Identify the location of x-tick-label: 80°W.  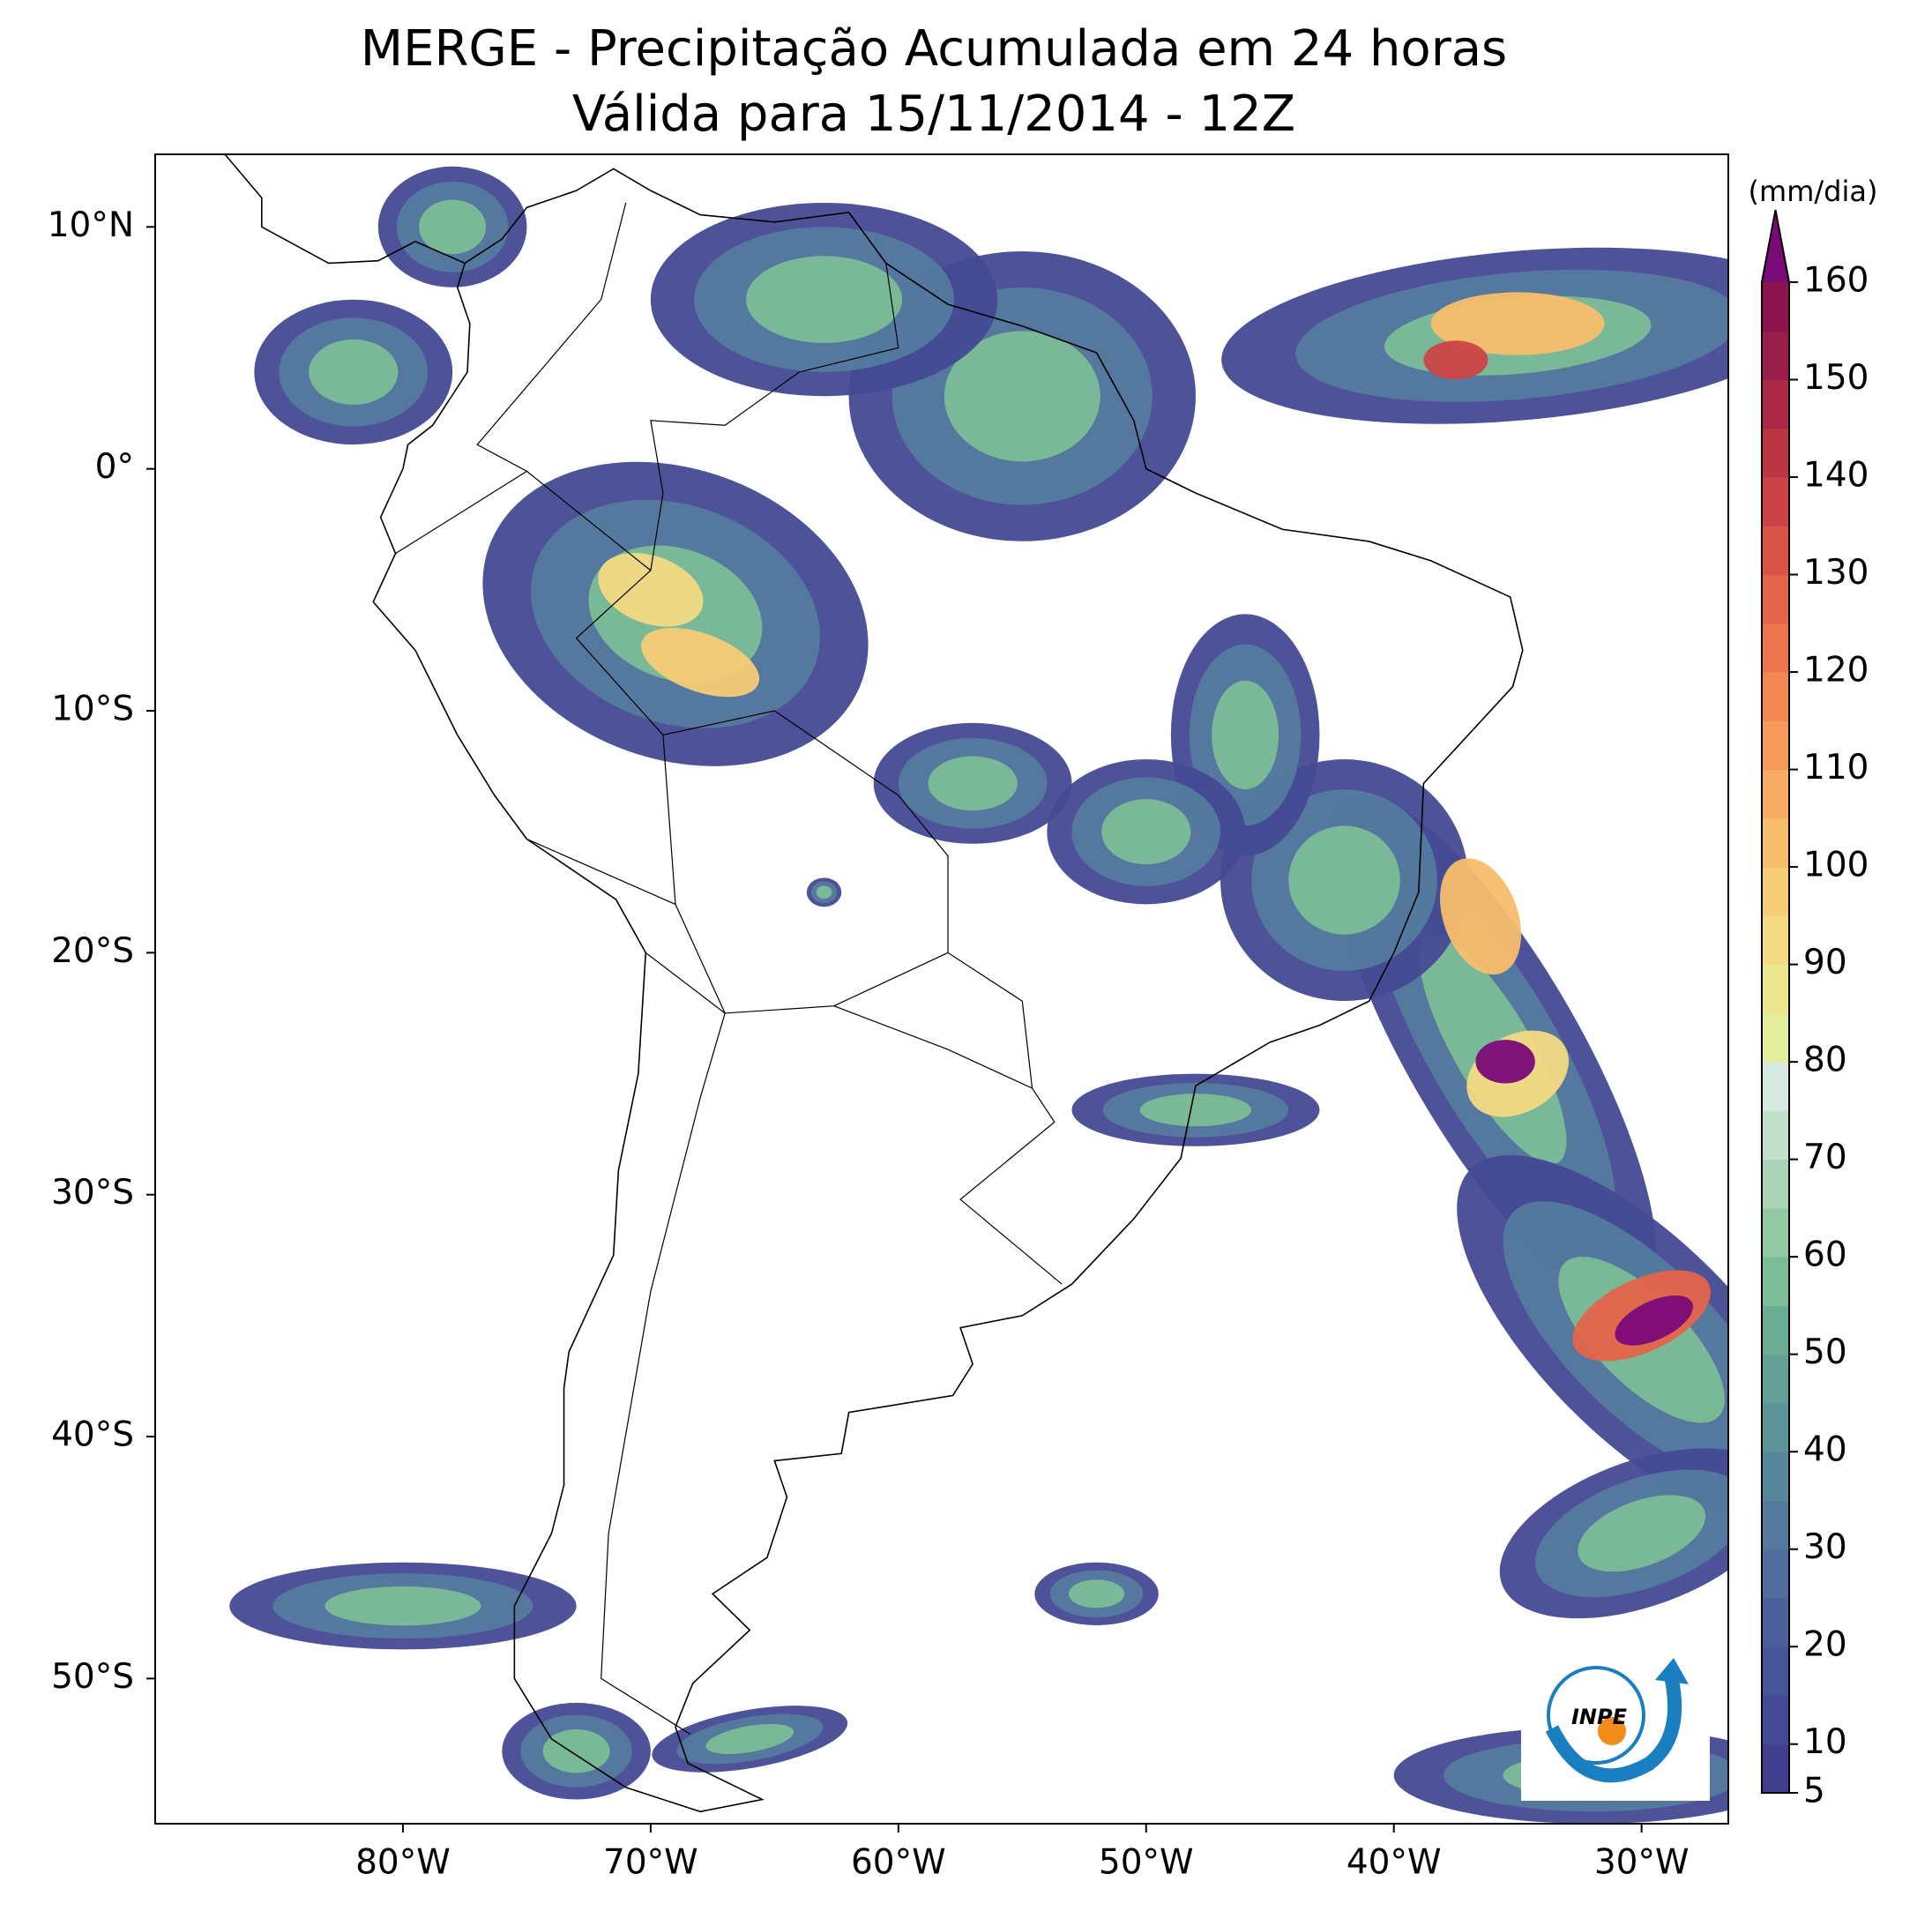
(403, 1863).